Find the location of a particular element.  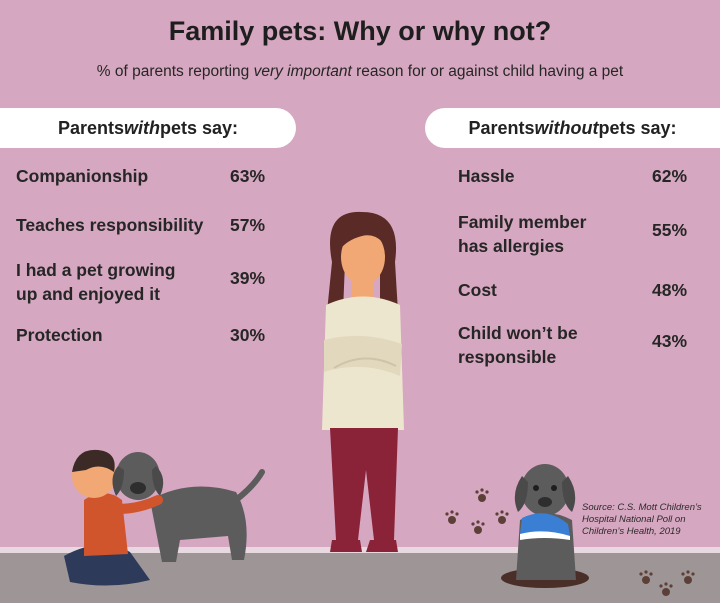

with-pets-header: Parents with pets say: is located at coordinates (148, 128).